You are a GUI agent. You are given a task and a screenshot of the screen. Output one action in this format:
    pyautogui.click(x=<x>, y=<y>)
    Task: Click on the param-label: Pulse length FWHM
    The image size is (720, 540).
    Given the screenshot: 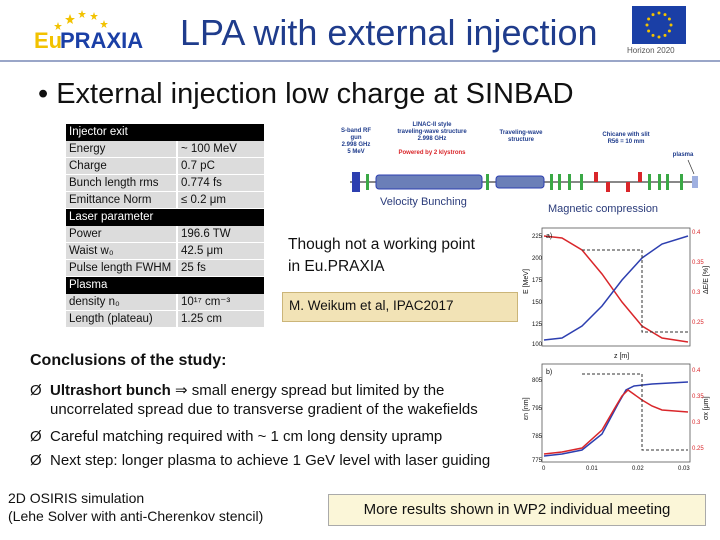 What is the action you would take?
    pyautogui.click(x=122, y=268)
    